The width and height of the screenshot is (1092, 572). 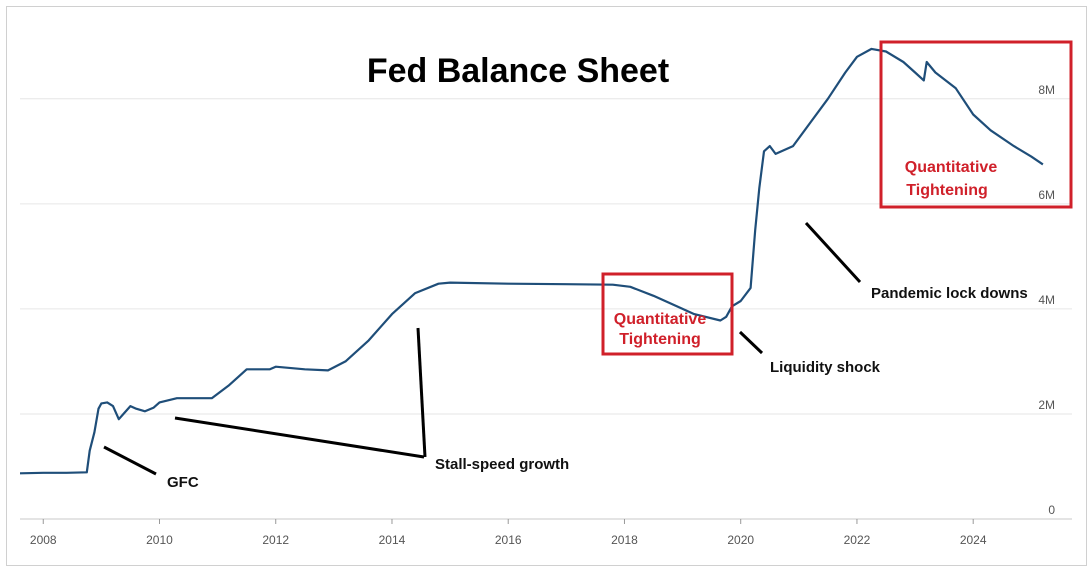 I want to click on x-tick-label: 2018, so click(x=624, y=540).